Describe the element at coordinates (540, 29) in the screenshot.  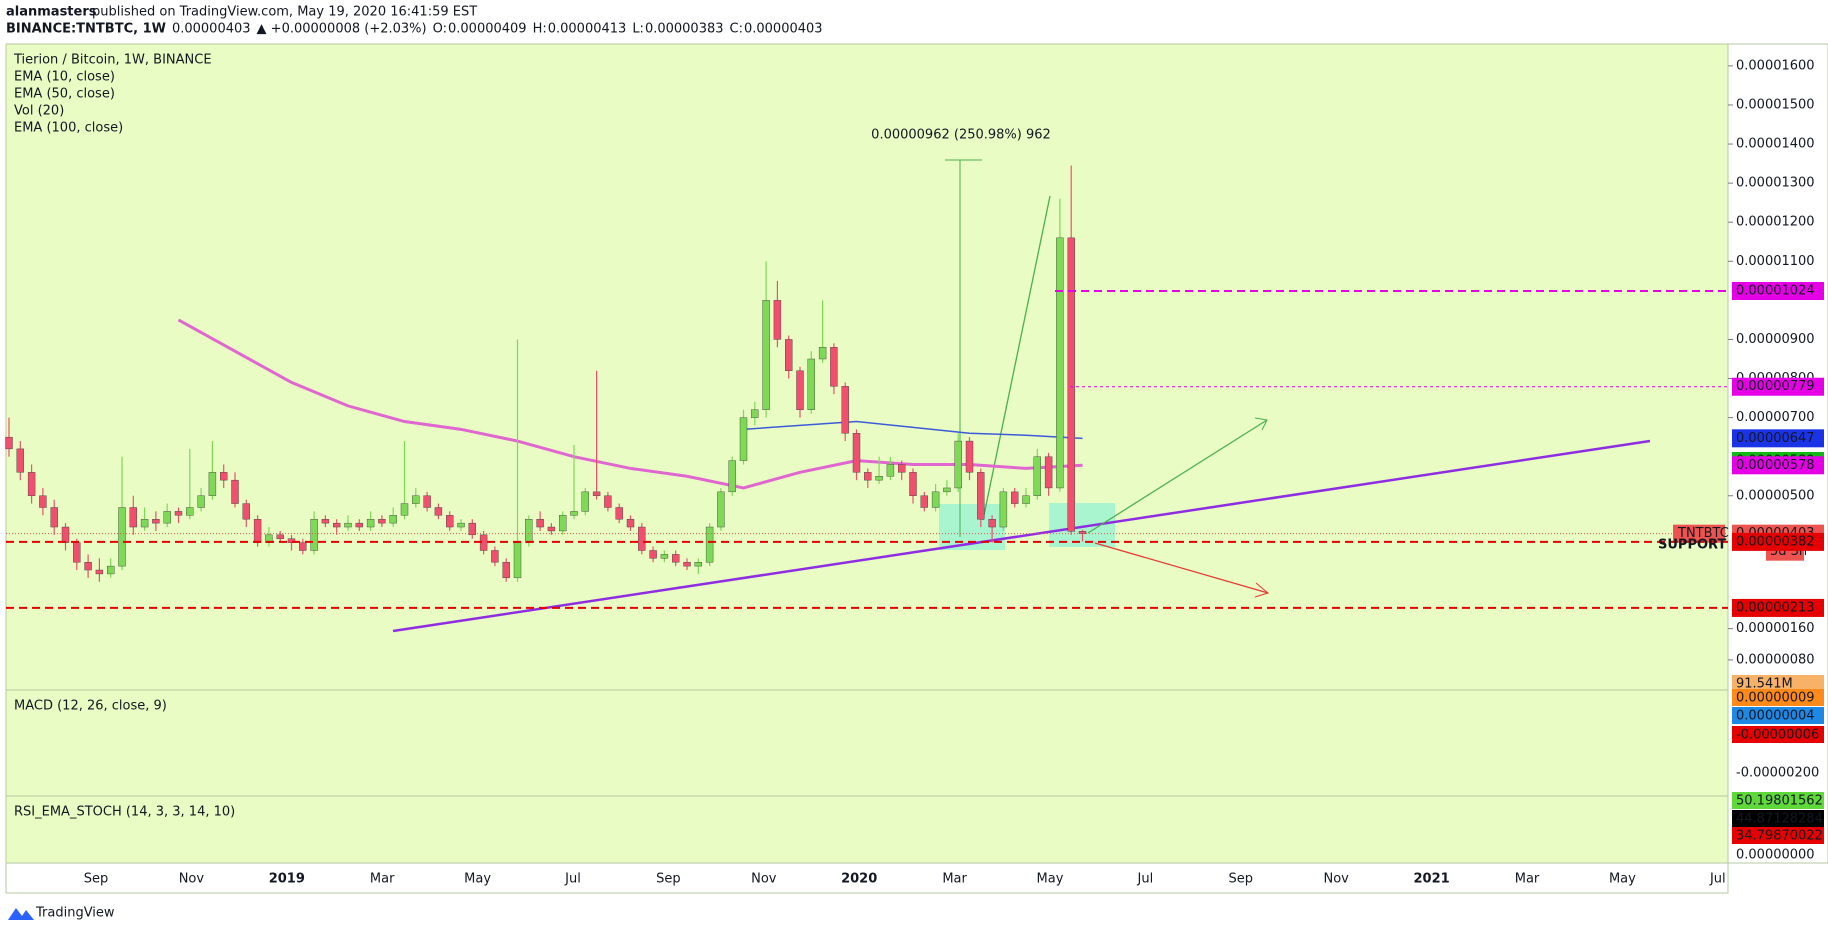
I see `header-h-label: H:` at that location.